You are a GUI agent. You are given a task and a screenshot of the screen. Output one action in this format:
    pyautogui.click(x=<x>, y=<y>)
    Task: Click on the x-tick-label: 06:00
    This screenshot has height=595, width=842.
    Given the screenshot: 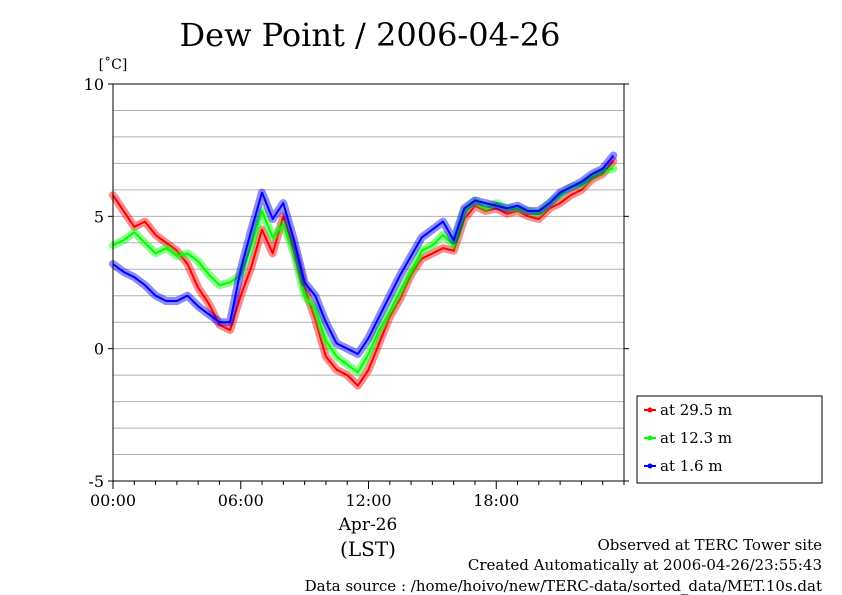 What is the action you would take?
    pyautogui.click(x=241, y=500)
    